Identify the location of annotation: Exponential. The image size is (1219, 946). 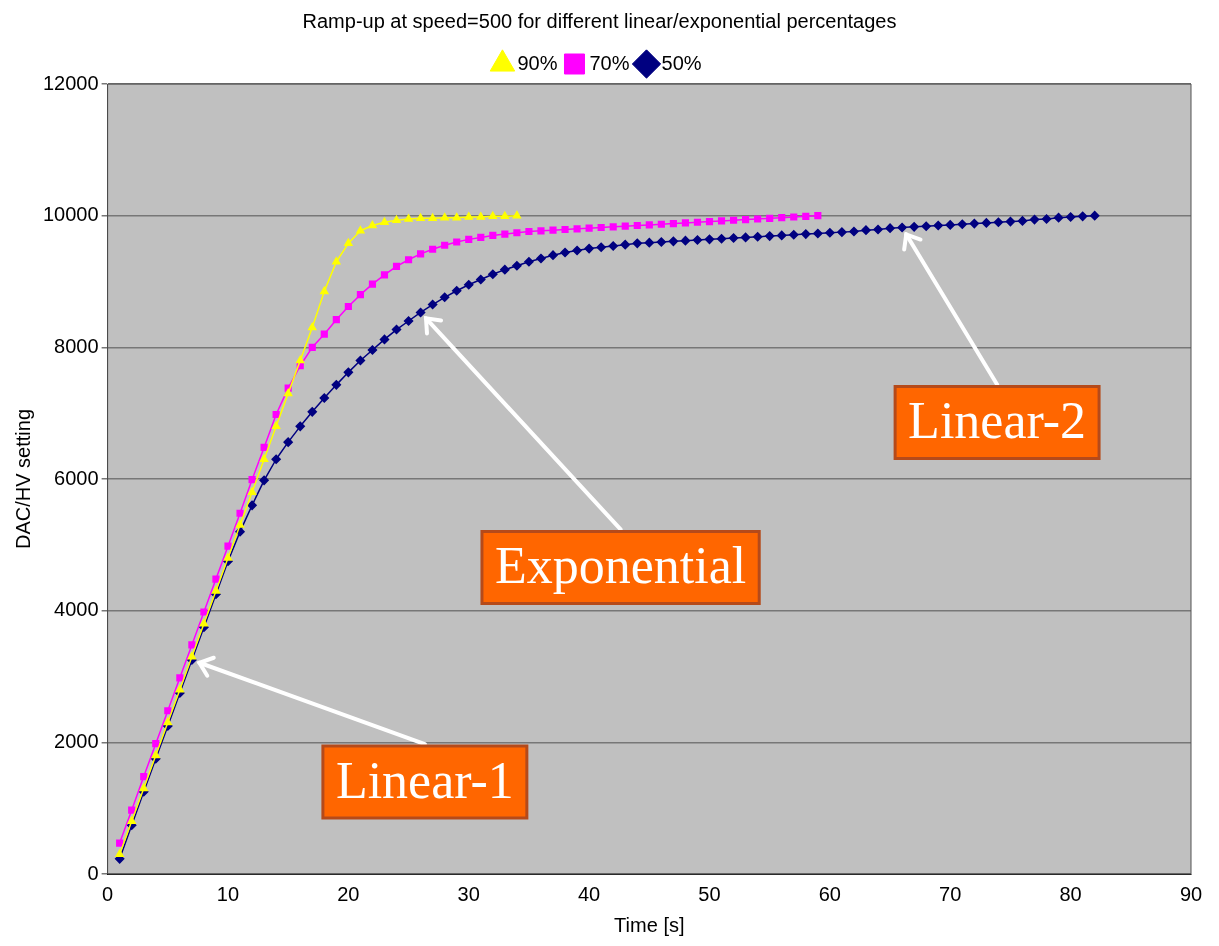
(620, 566).